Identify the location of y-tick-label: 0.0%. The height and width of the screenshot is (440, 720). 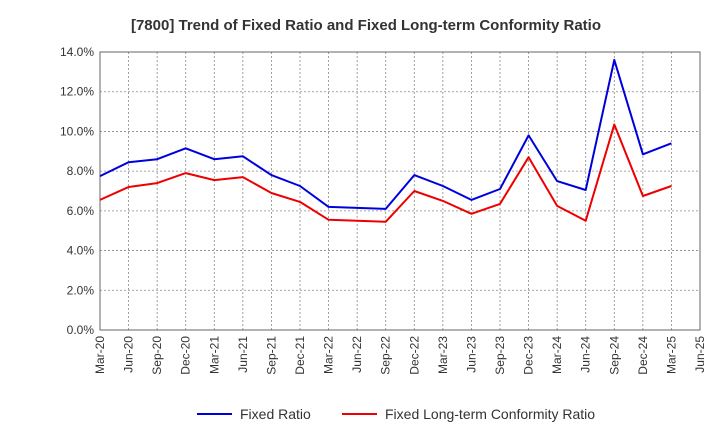
(81, 330).